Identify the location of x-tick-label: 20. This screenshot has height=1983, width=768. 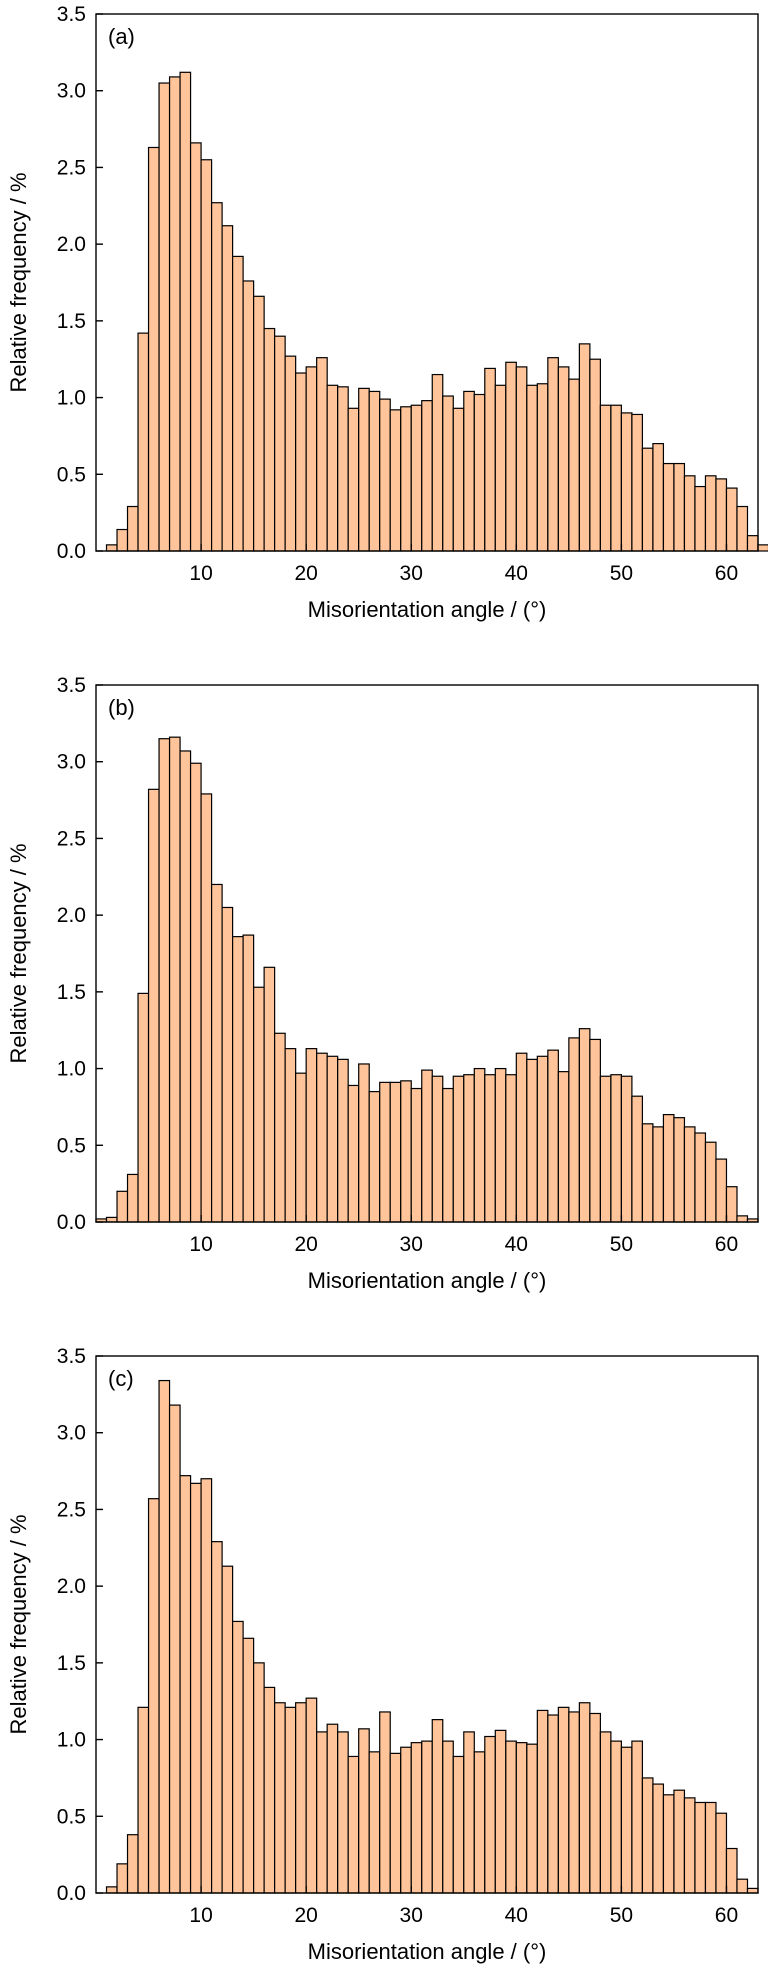
(305, 573).